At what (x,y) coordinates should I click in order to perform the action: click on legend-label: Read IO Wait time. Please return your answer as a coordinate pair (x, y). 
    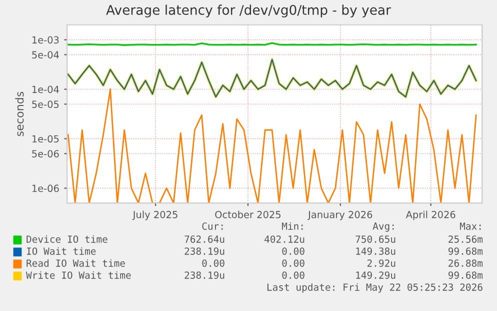
    Looking at the image, I should click on (75, 263).